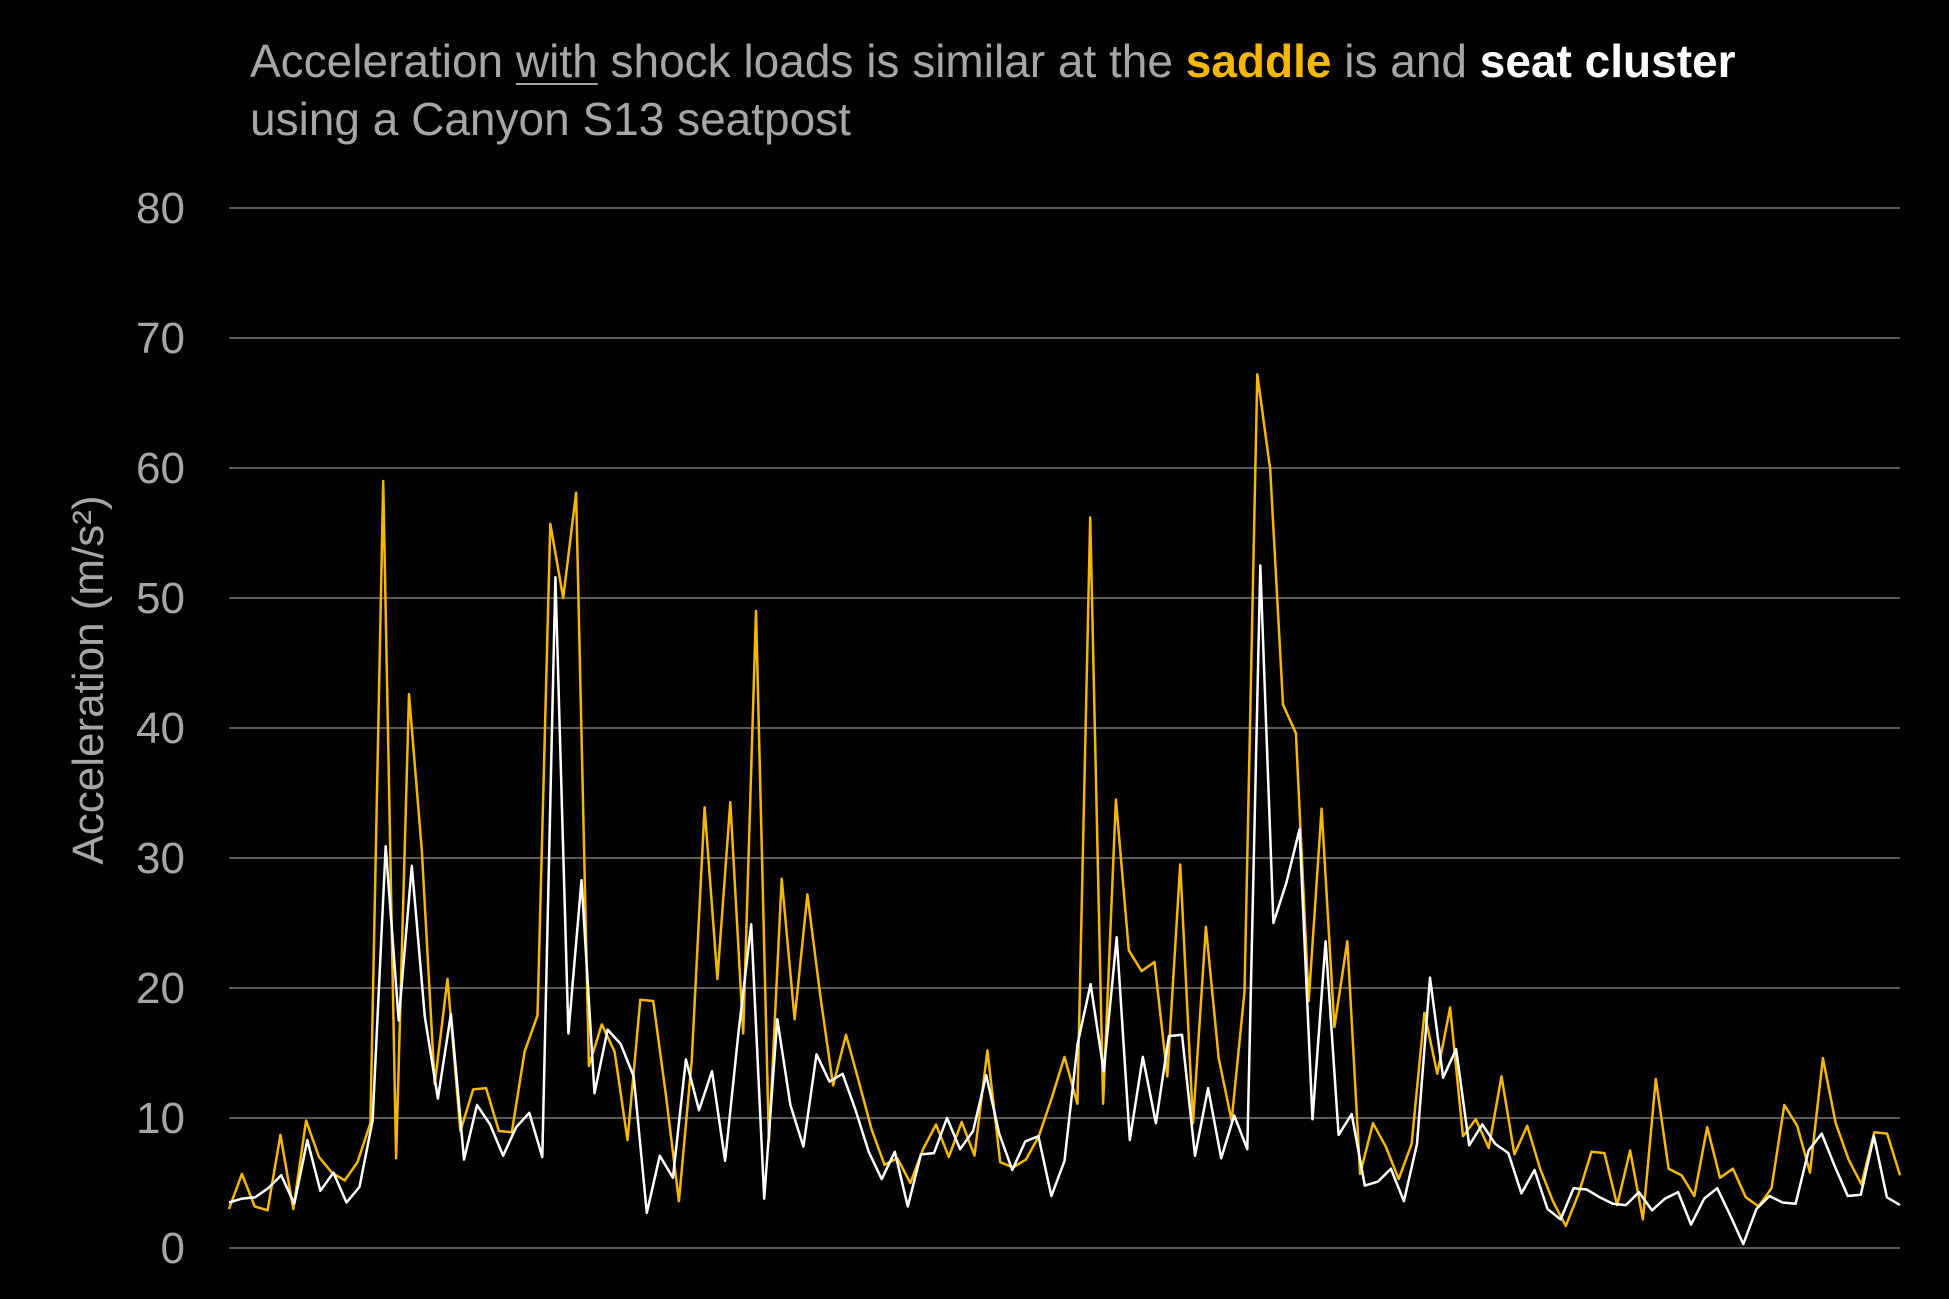 The image size is (1949, 1299). I want to click on title-keyword-cluster: cluster, so click(1660, 61).